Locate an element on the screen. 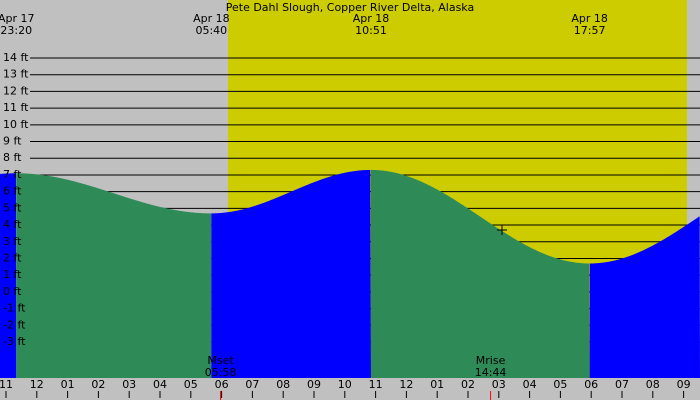 This screenshot has width=700, height=400. y-tick-label: 12 ft is located at coordinates (16, 90).